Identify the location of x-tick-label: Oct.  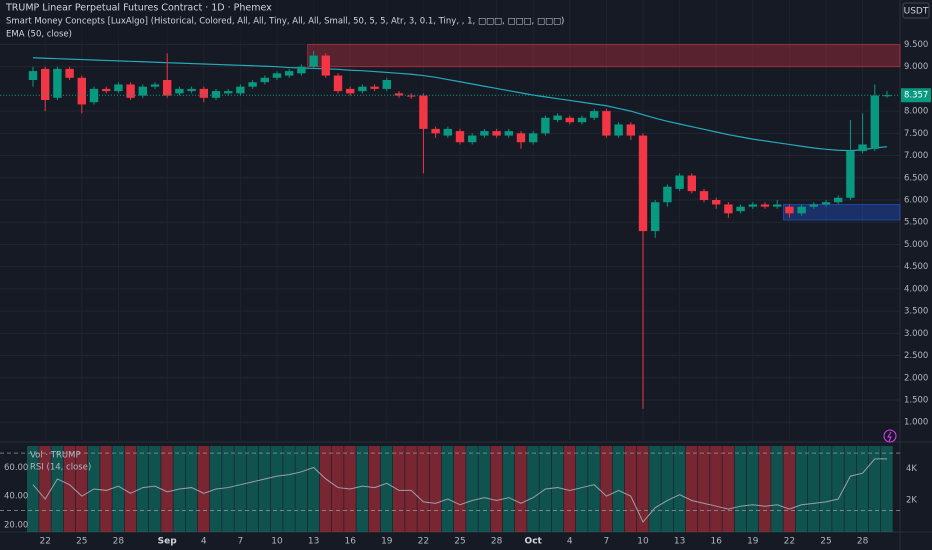
(534, 542).